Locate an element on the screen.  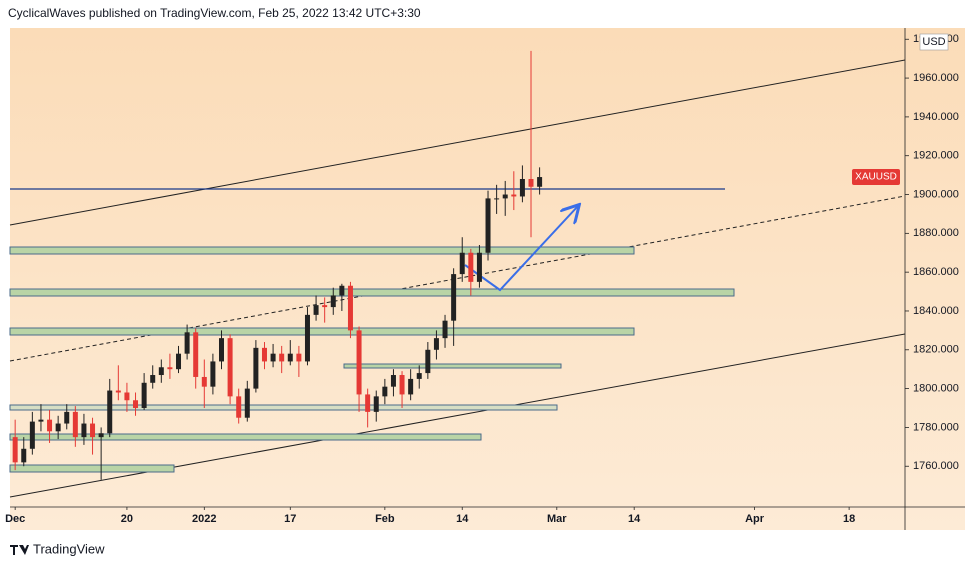
x-tick-label: 20 is located at coordinates (127, 519).